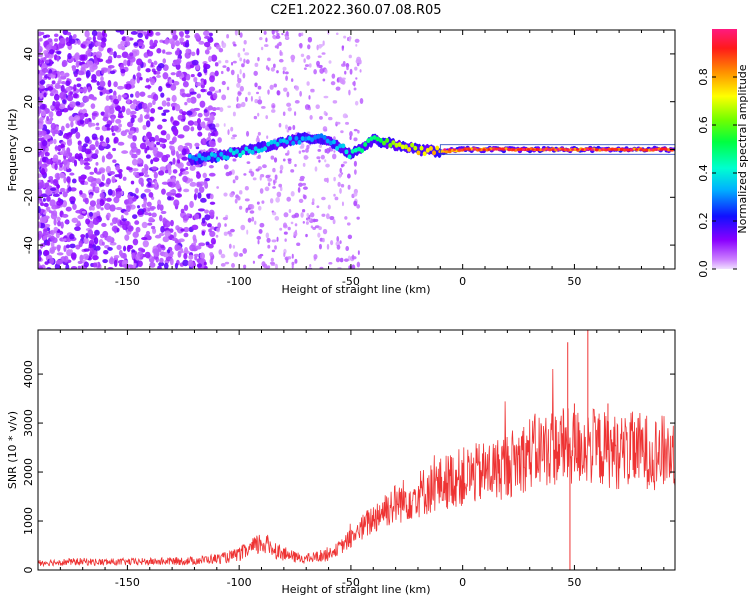 This screenshot has height=600, width=750. Describe the element at coordinates (355, 589) in the screenshot. I see `snr-x-label: Height of straight line (km)` at that location.